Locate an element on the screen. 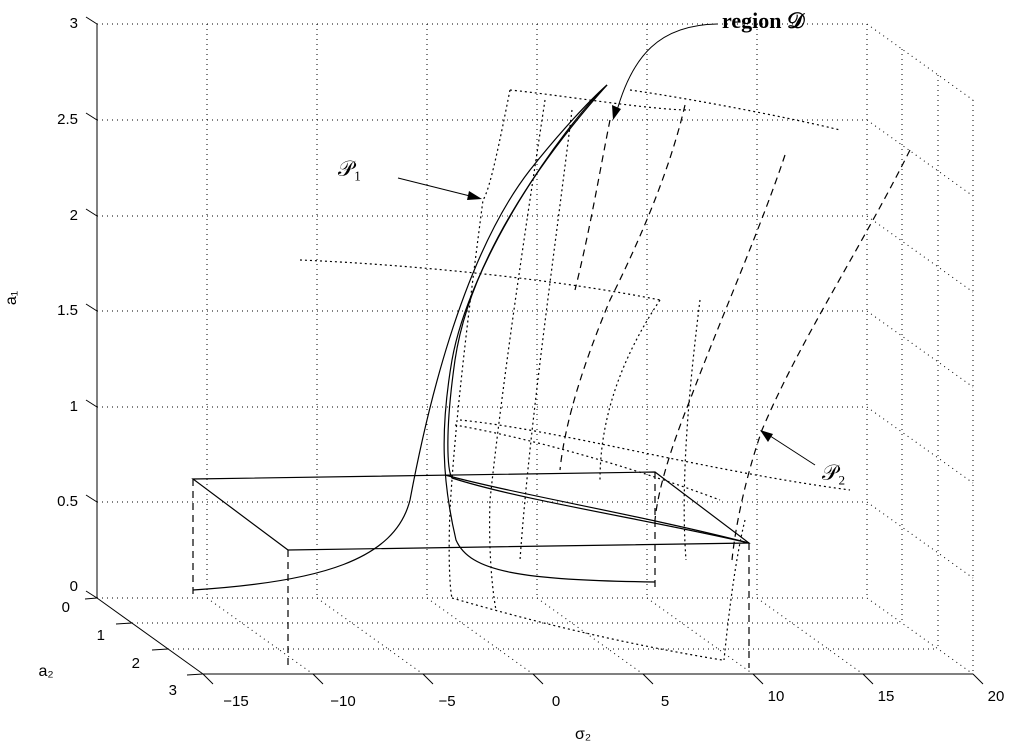 The image size is (1030, 744). grid-floor is located at coordinates (535, 636).